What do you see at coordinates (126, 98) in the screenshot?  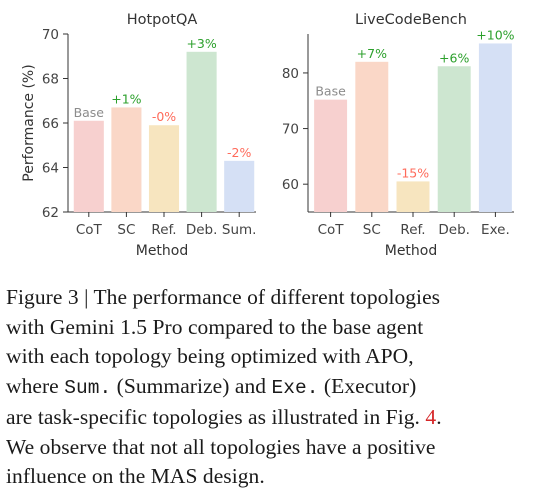 I see `bar-data-label: +1%` at bounding box center [126, 98].